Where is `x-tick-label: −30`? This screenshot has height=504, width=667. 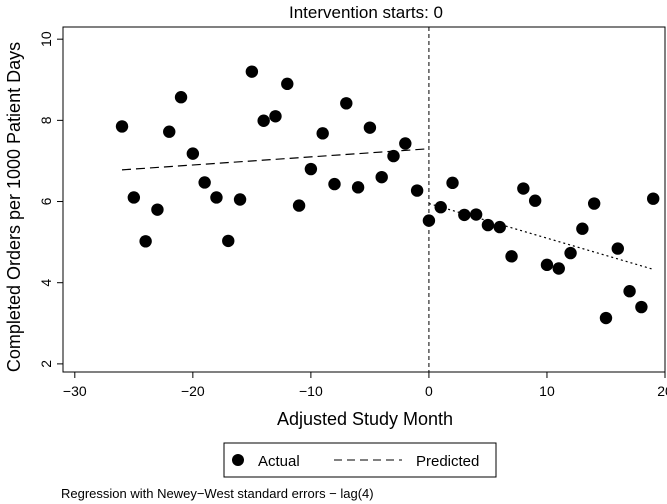 x-tick-label: −30 is located at coordinates (75, 391).